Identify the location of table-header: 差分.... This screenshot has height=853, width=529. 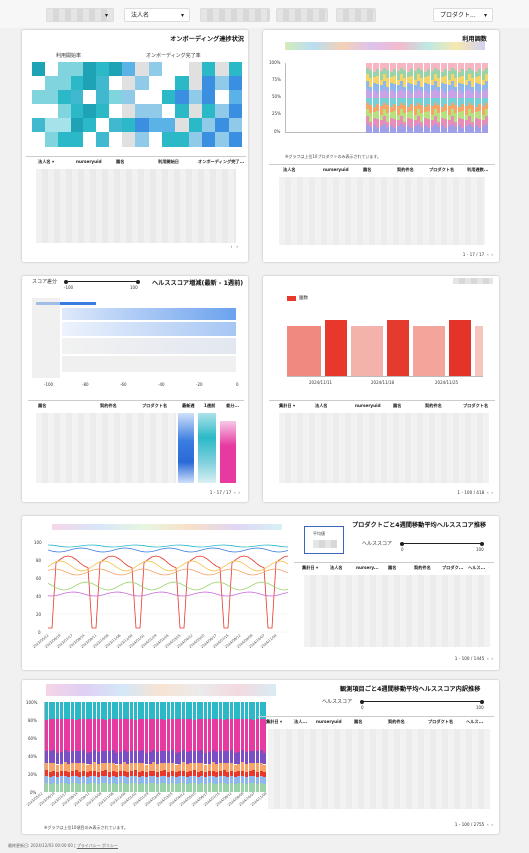
(233, 405).